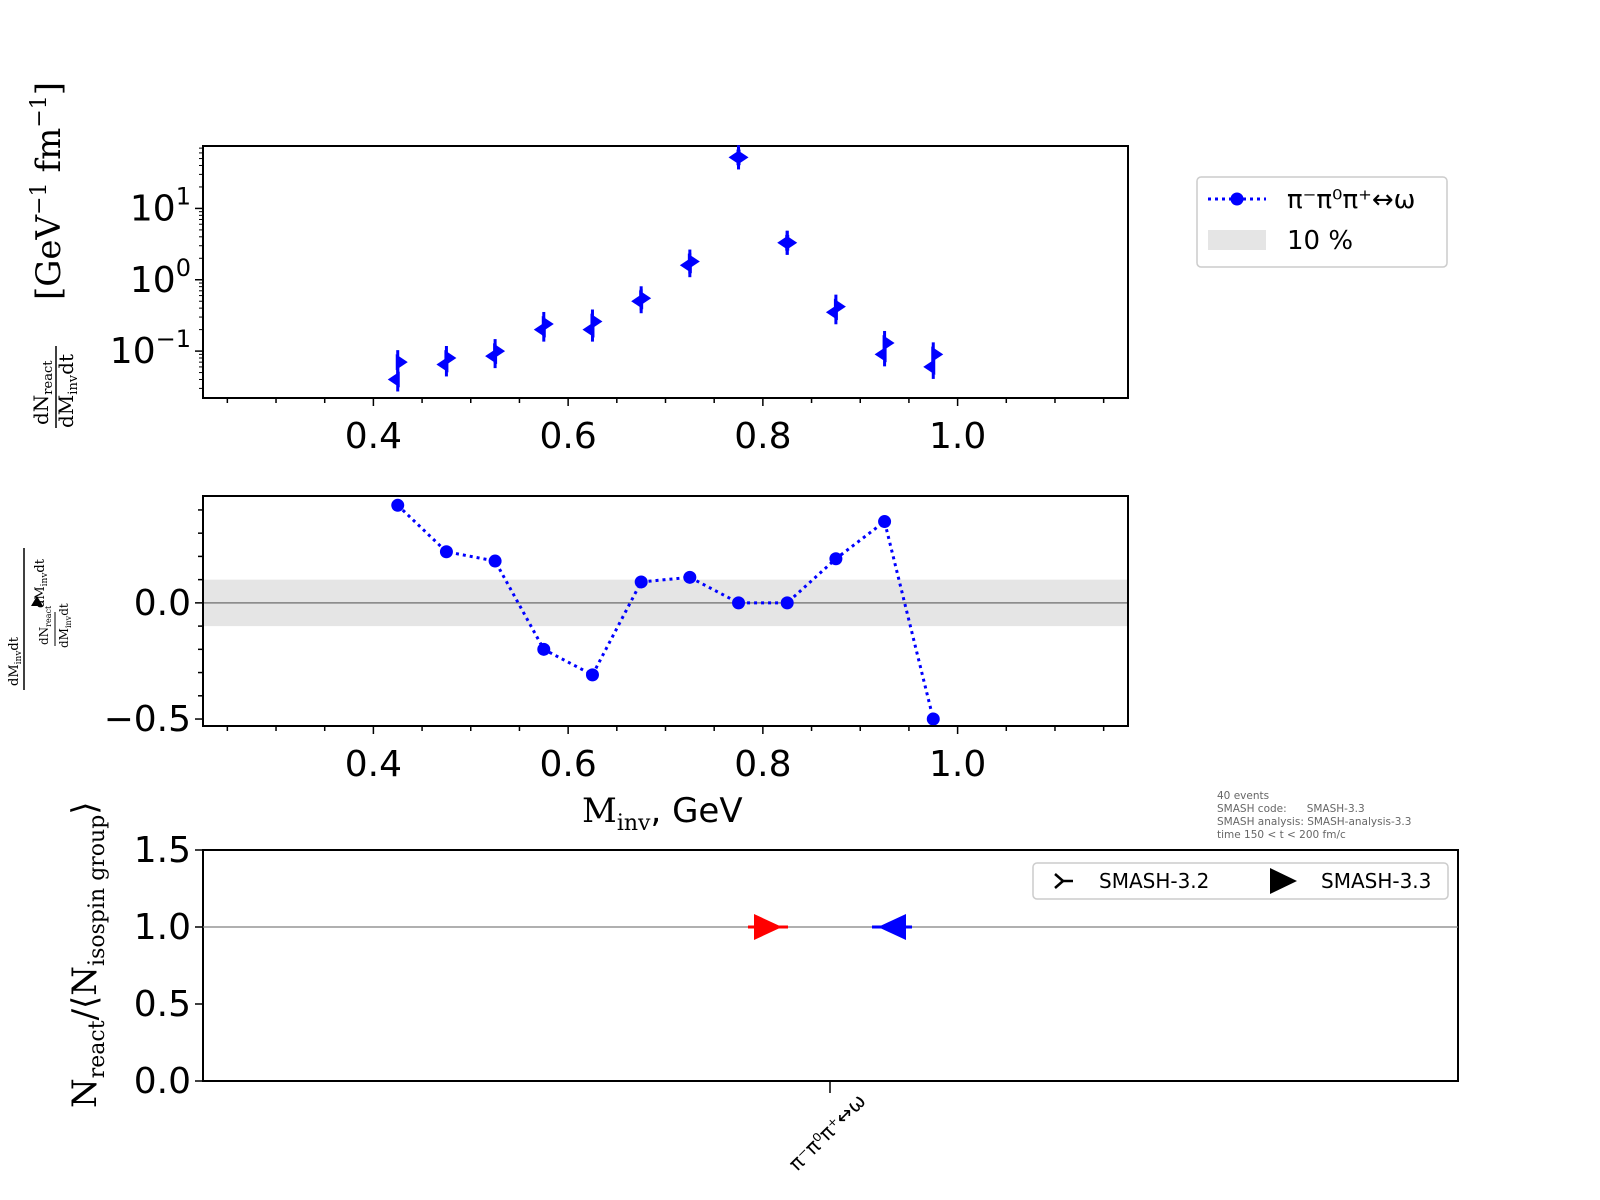 Image resolution: width=1600 pixels, height=1200 pixels. Describe the element at coordinates (85, 807) in the screenshot. I see `totals-ylabel-end: ⟩` at that location.